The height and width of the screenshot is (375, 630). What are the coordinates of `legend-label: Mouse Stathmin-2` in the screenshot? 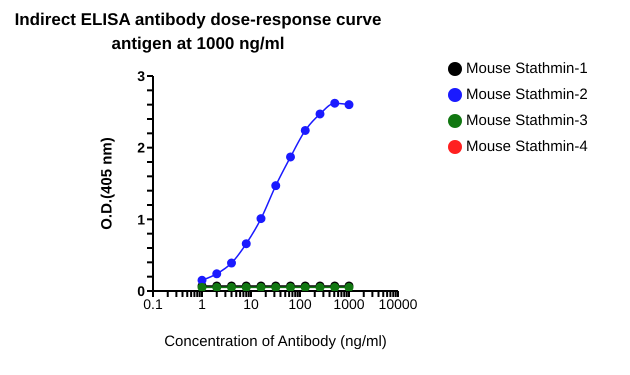 It's located at (527, 94).